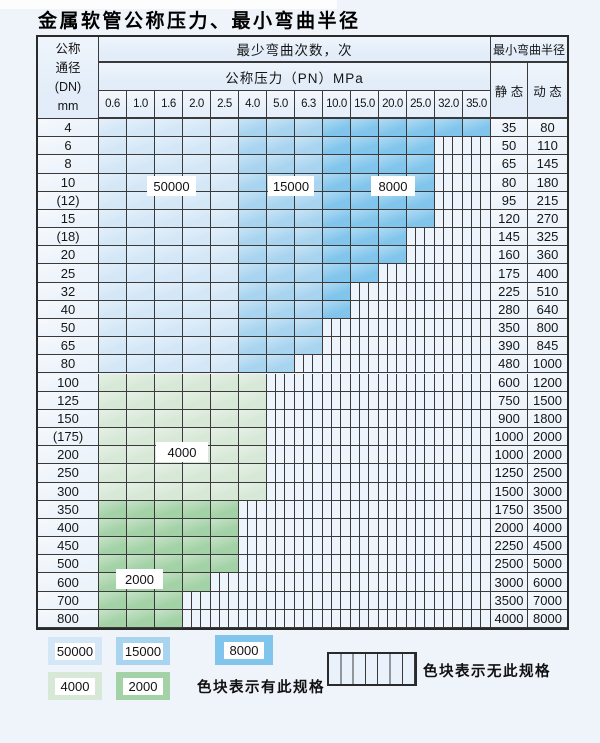  Describe the element at coordinates (171, 186) in the screenshot. I see `cycle-count-label: 50000` at that location.